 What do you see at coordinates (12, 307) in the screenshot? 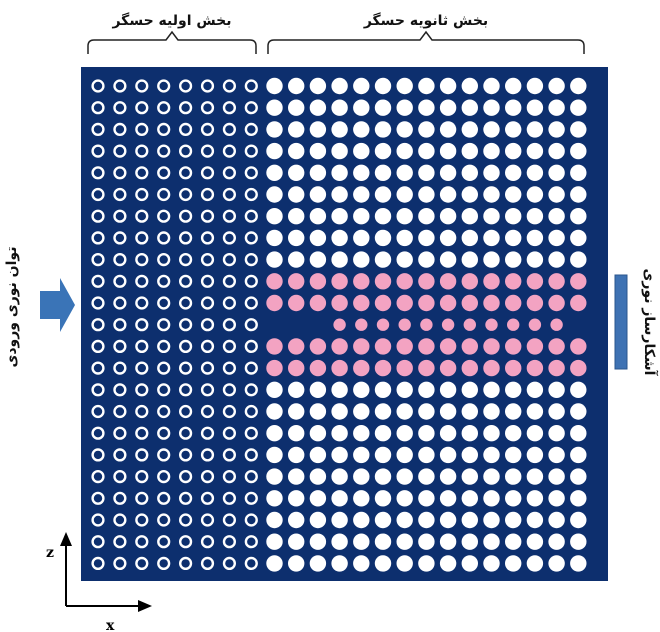
I see `input-power-label: توان نوری ورودی` at bounding box center [12, 307].